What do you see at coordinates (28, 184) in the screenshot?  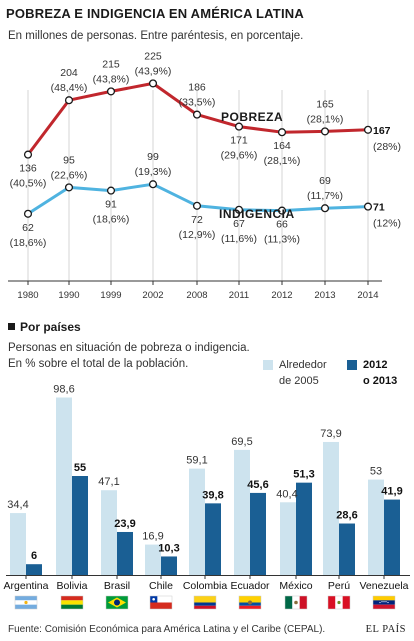 I see `percent-label: (40,5%)` at bounding box center [28, 184].